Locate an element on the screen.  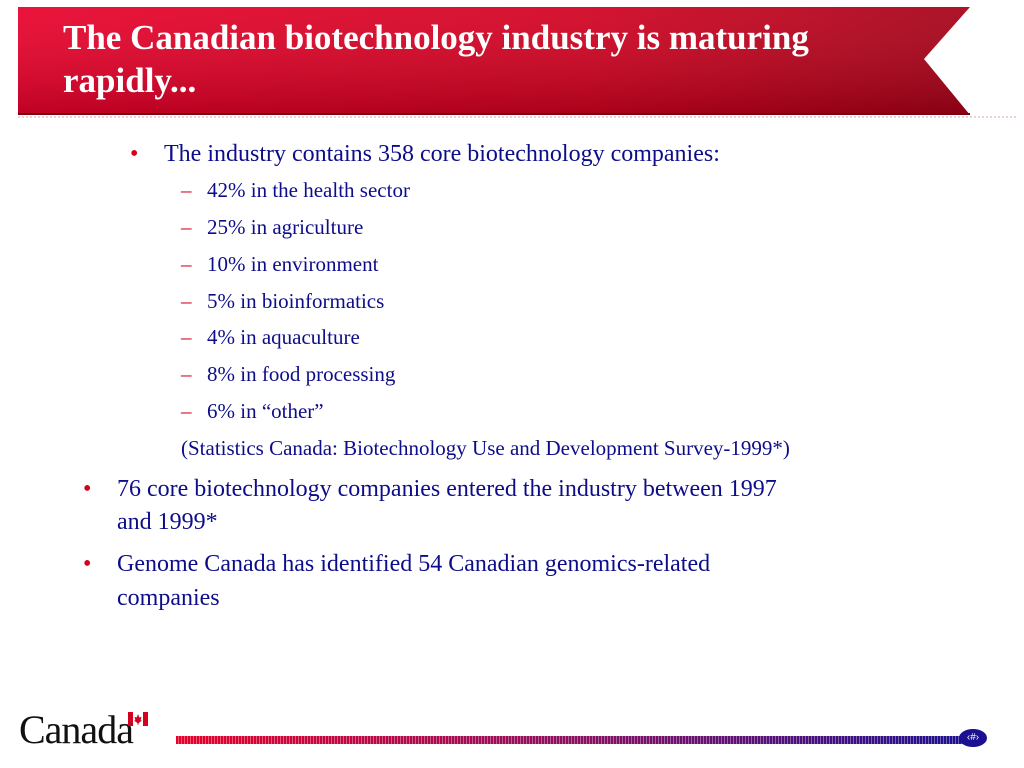
page-number-badge is located at coordinates (973, 738).